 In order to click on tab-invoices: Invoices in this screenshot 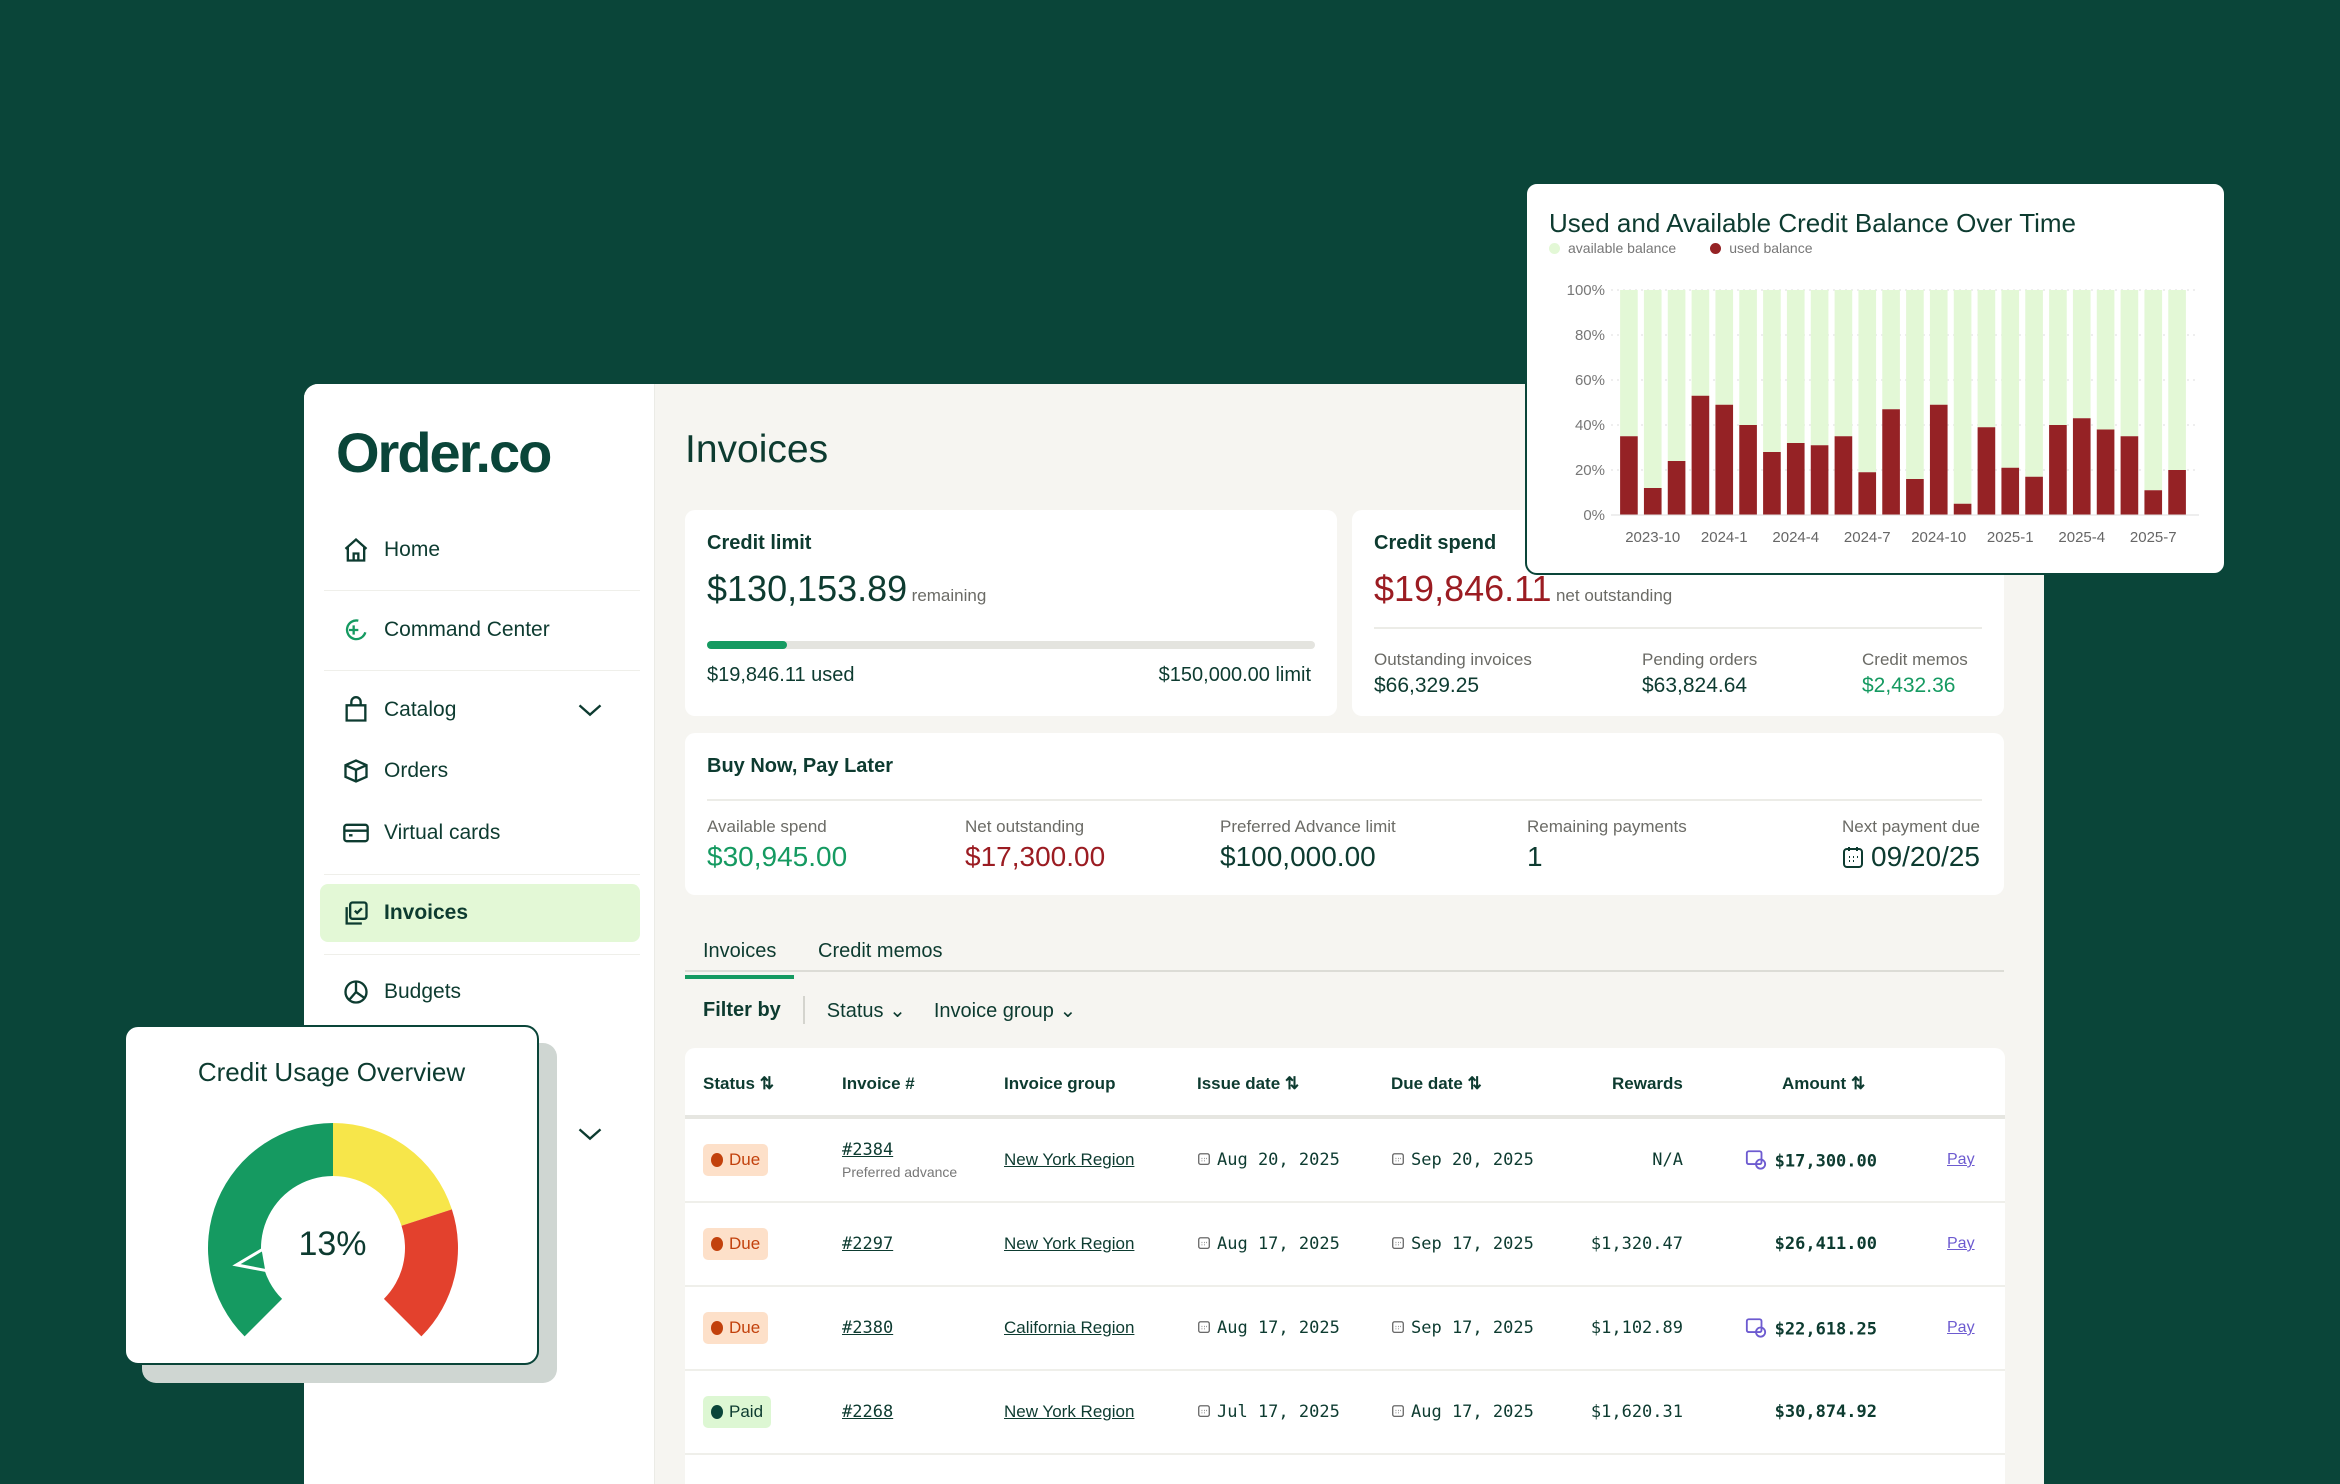, I will do `click(740, 959)`.